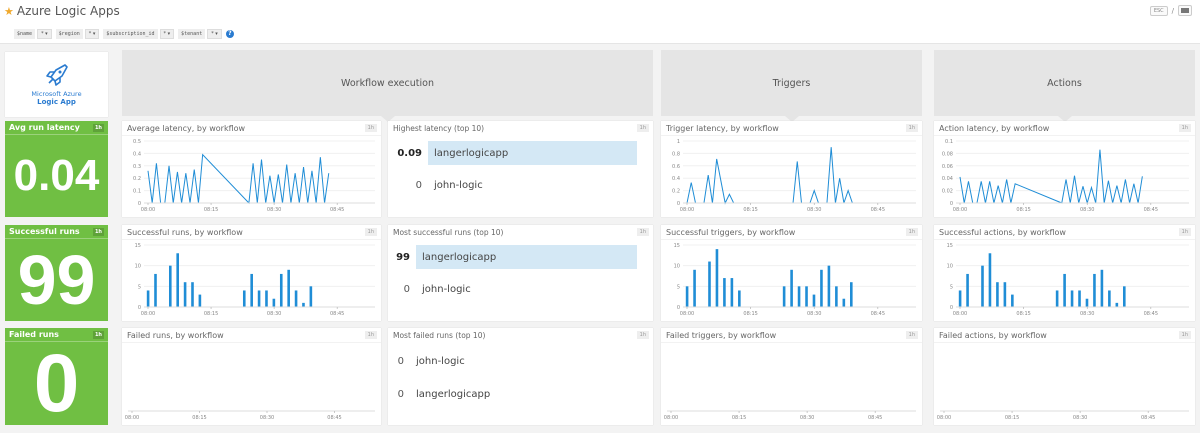 This screenshot has width=1200, height=433. I want to click on widget-title: Most failed runs (top 10), so click(439, 335).